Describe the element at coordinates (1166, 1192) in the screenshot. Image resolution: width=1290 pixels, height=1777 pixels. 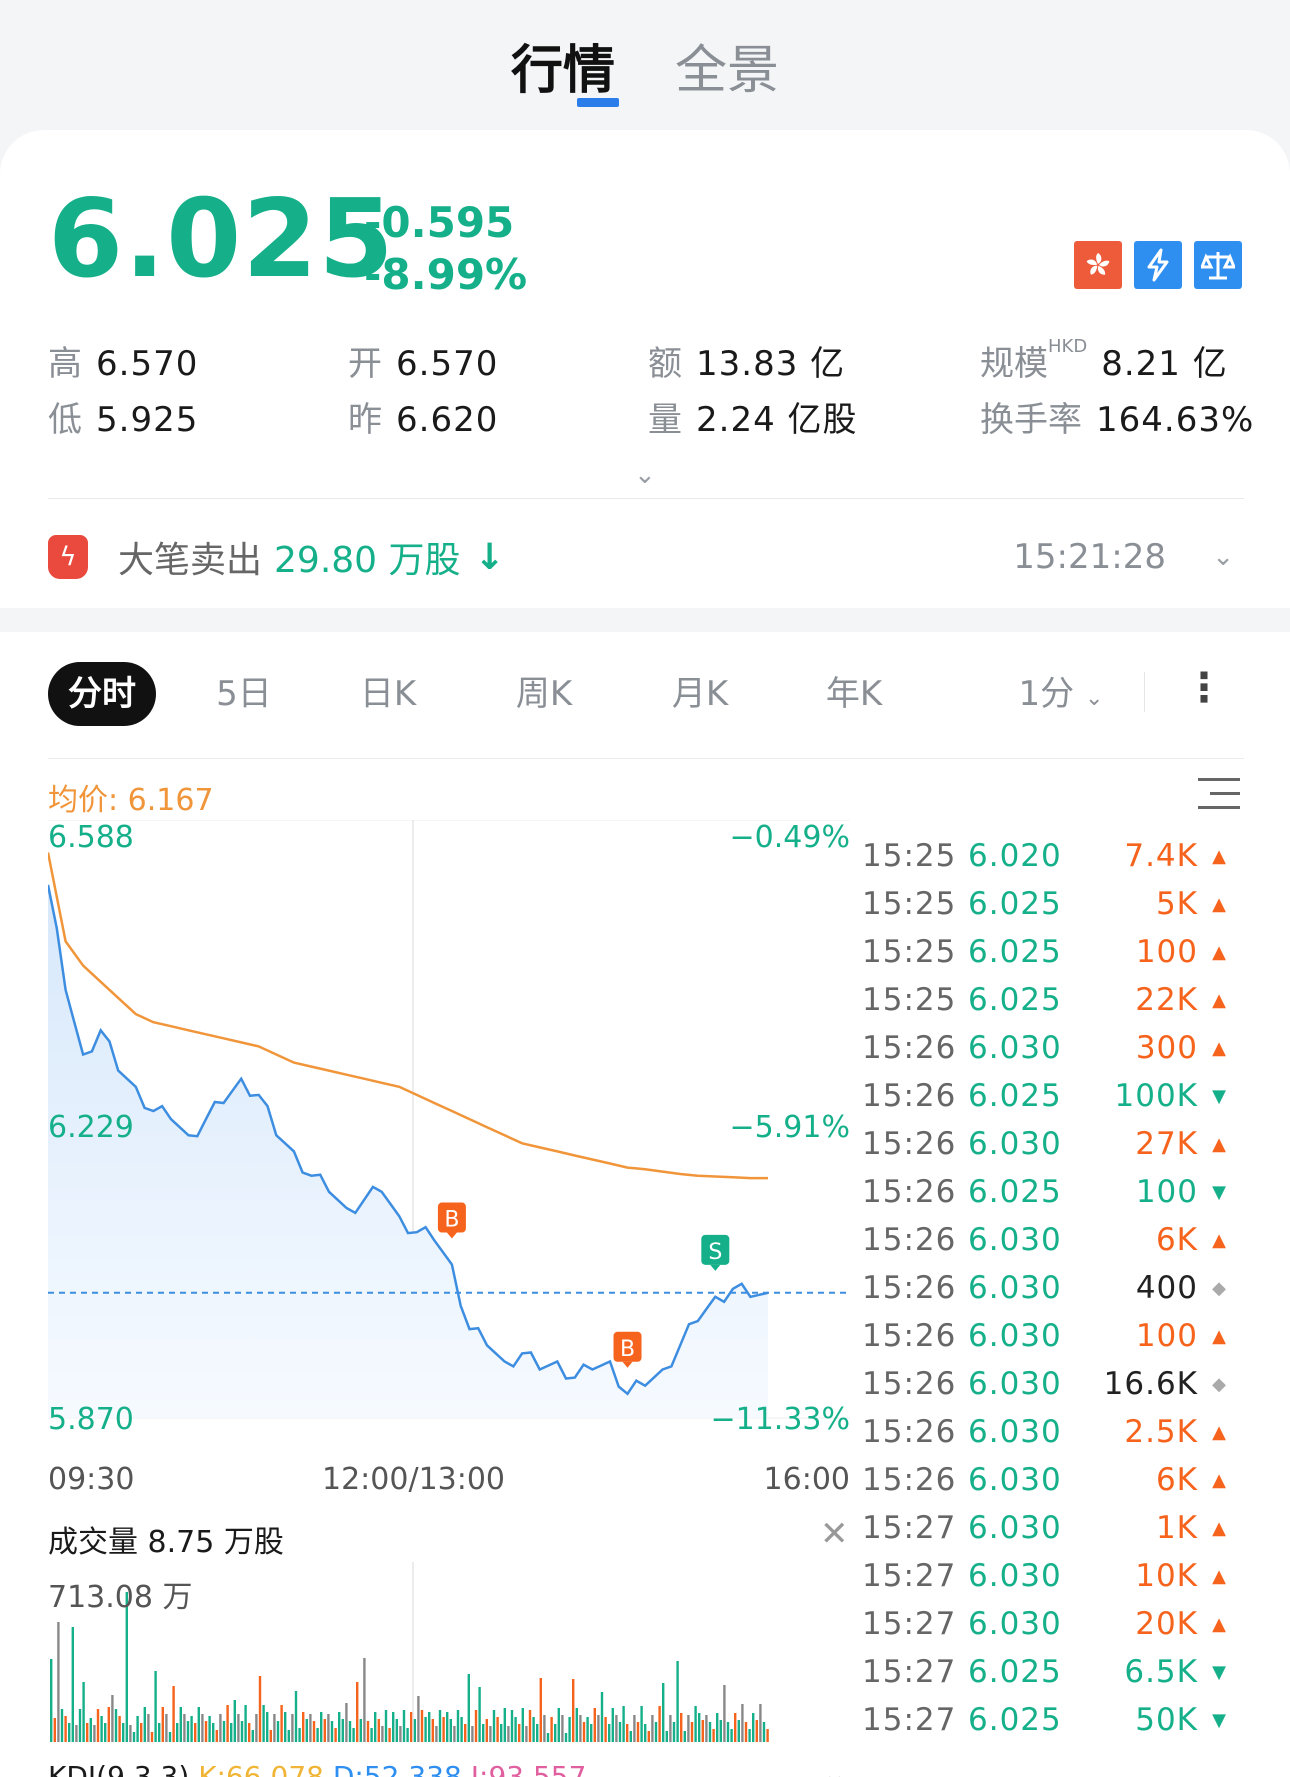
I see `trade-volume: 100` at that location.